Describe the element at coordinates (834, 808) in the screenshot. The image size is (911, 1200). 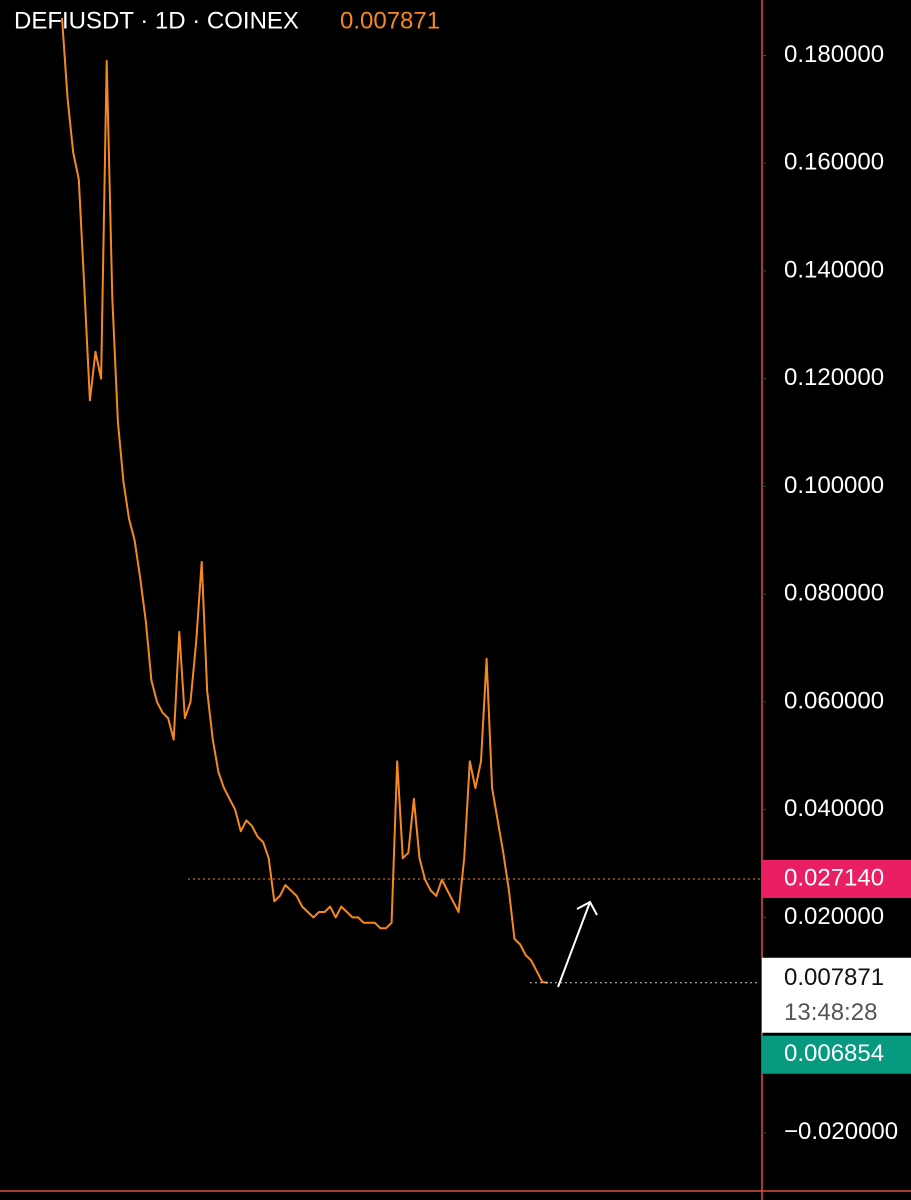
I see `y-tick-label: 0.040000` at that location.